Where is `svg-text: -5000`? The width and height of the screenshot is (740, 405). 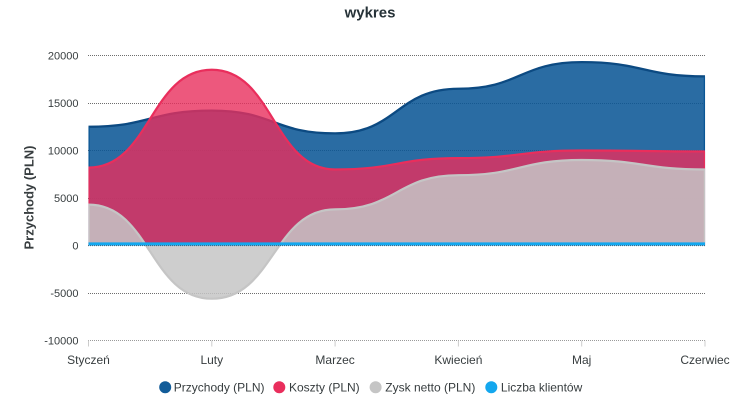 svg-text: -5000 is located at coordinates (64, 294).